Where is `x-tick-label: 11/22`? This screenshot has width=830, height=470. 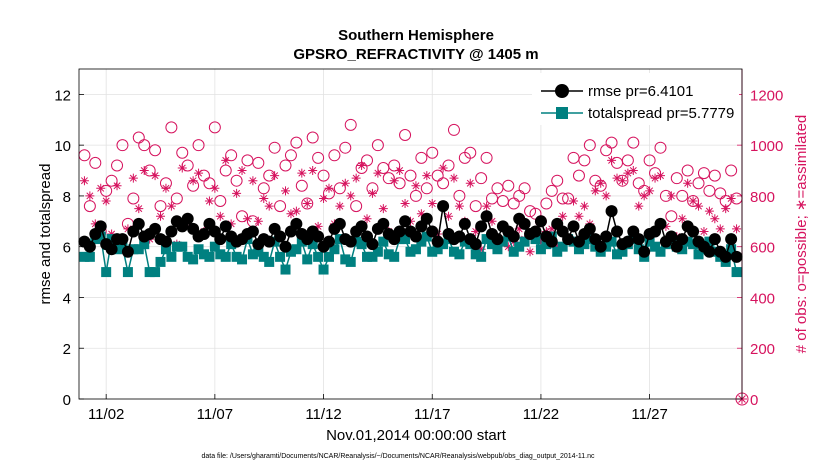
x-tick-label: 11/22 is located at coordinates (541, 414).